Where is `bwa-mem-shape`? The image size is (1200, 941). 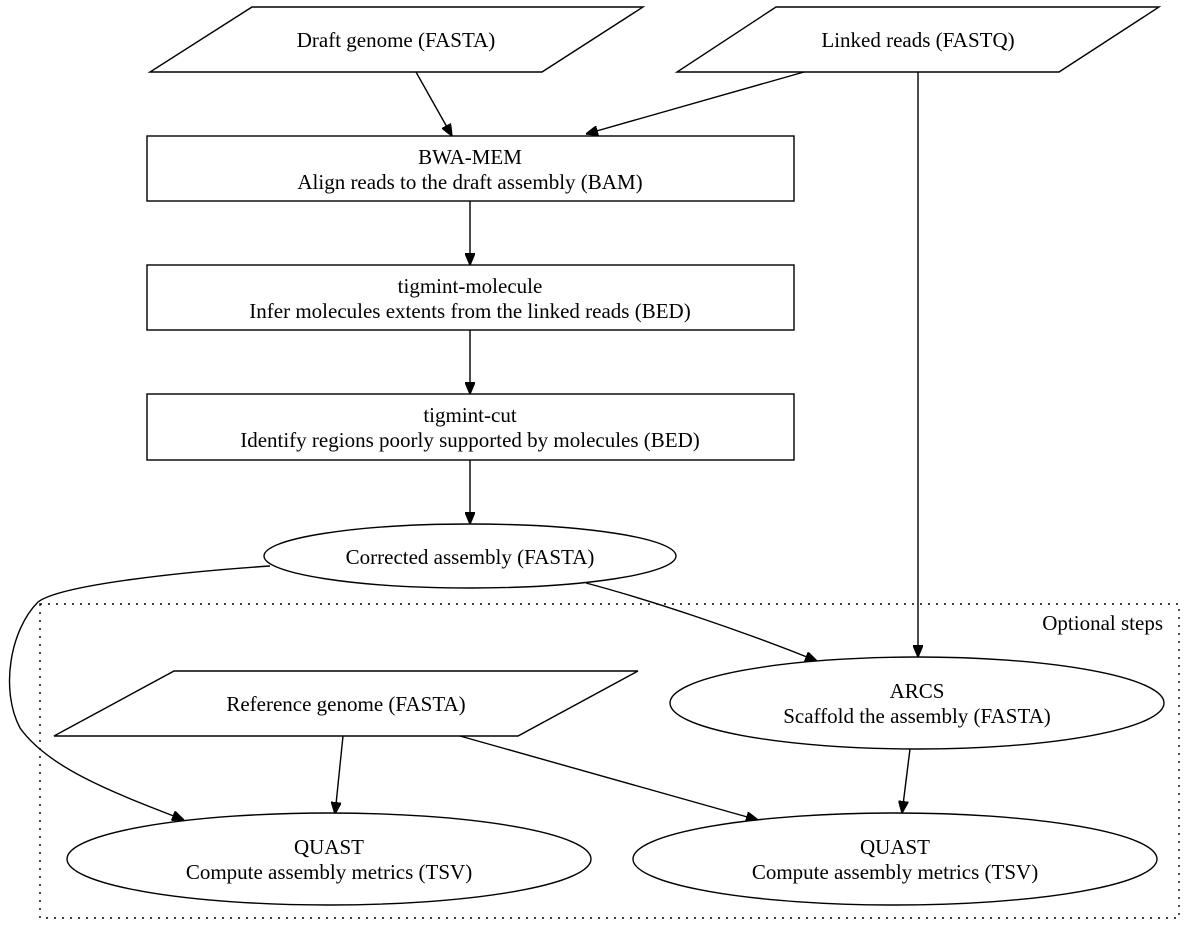
bwa-mem-shape is located at coordinates (470, 168).